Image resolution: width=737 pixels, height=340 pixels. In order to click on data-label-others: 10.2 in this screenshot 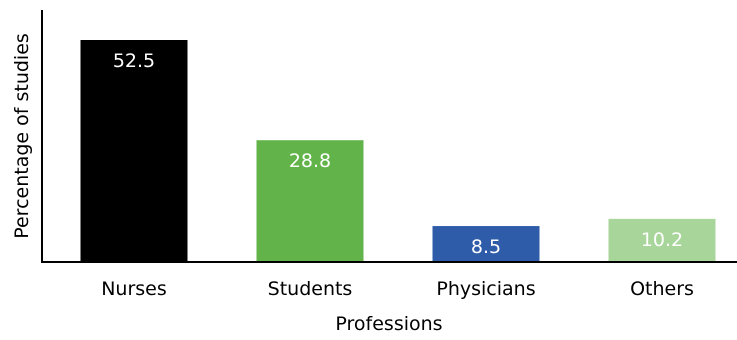, I will do `click(662, 240)`.